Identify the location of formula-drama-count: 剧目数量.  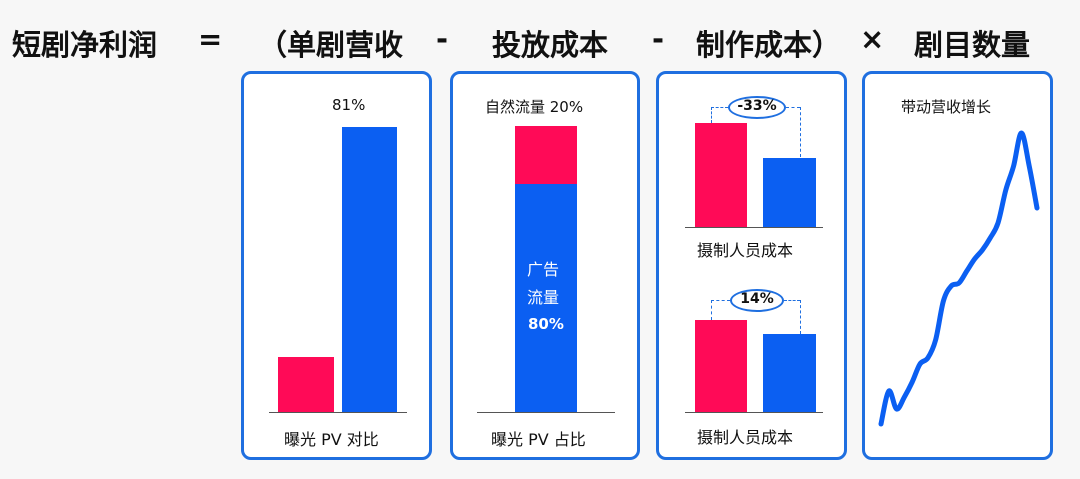
(972, 45).